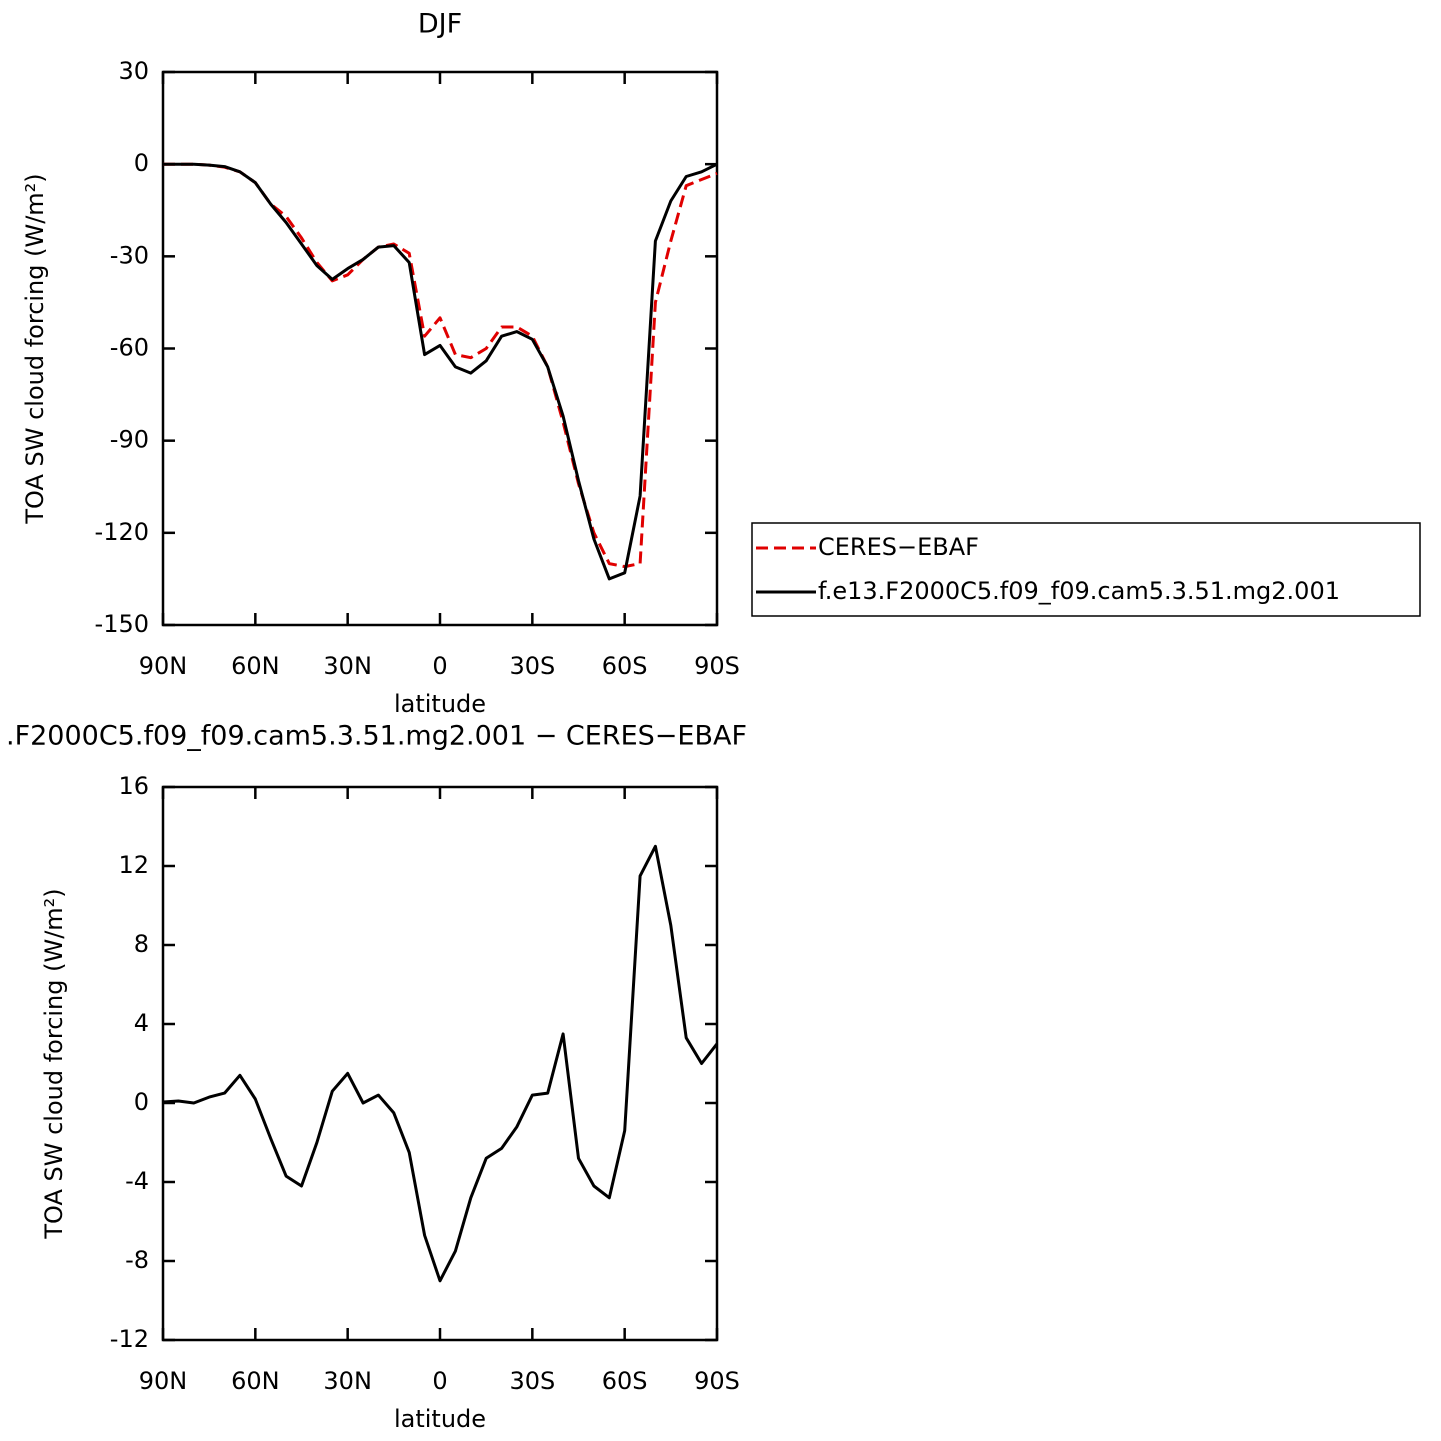  I want to click on y-tick-label: -30, so click(129, 255).